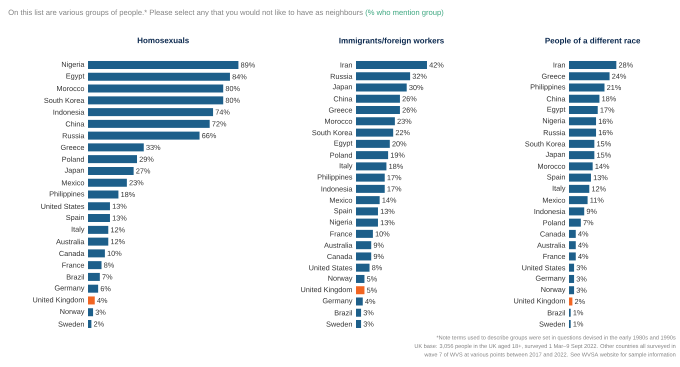  Describe the element at coordinates (163, 40) in the screenshot. I see `chart-title: Homosexuals` at that location.